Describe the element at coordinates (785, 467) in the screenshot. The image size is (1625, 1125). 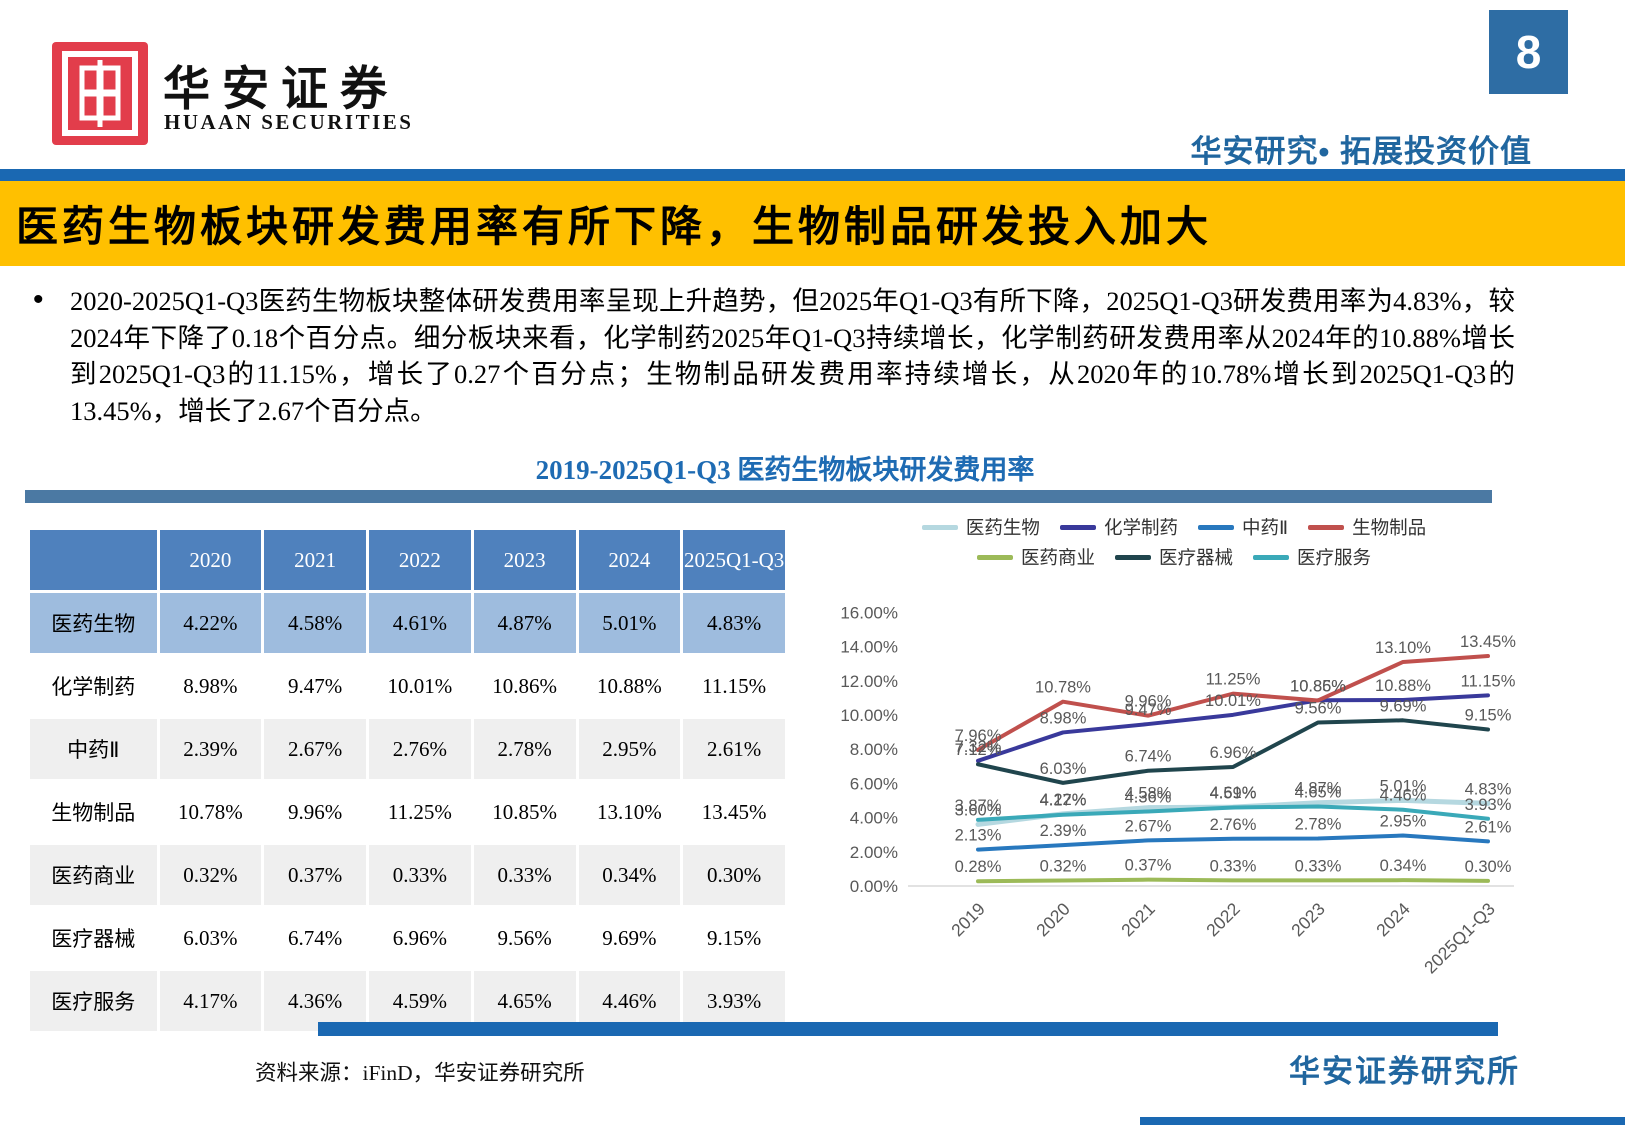
I see `chart-title-row: 2019-2025Q1-Q3 医药生物板块研发费用率` at that location.